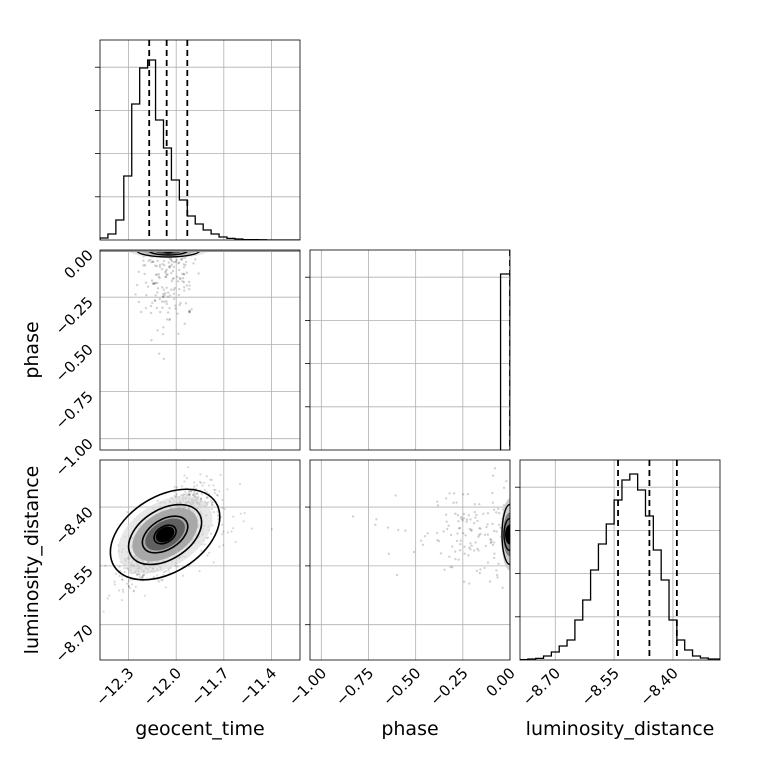 This screenshot has height=760, width=760. Describe the element at coordinates (74, 362) in the screenshot. I see `y-tick-label: −0.50` at that location.